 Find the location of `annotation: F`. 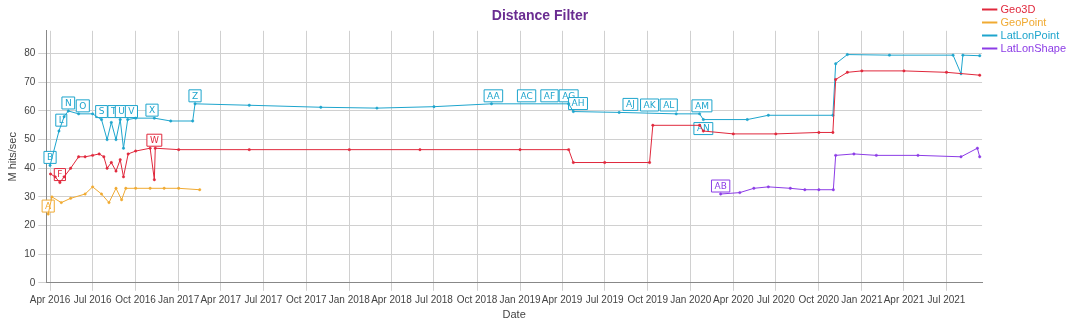

annotation: F is located at coordinates (60, 174).